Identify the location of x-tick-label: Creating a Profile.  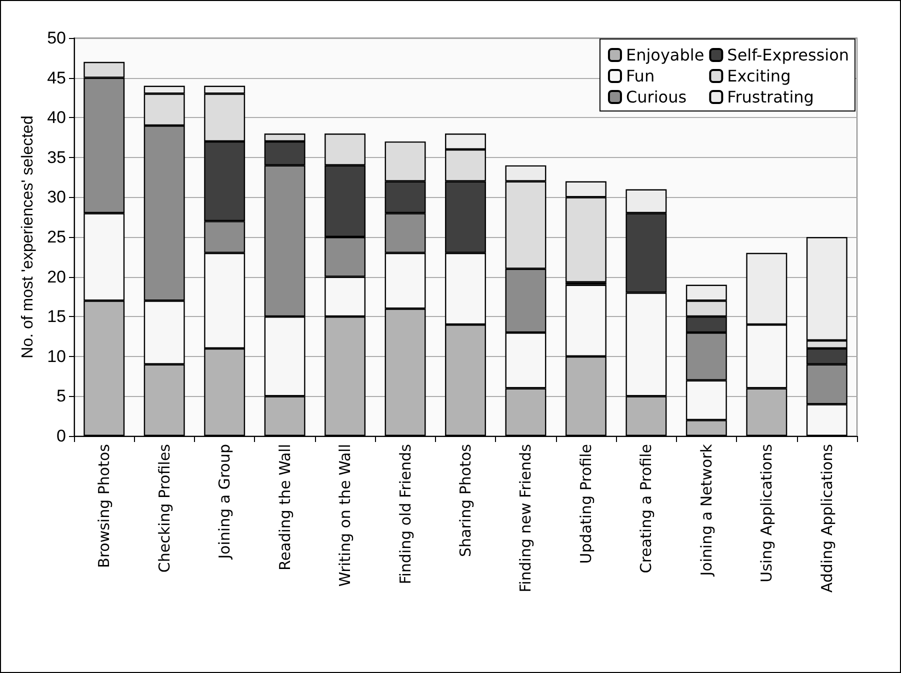
(646, 509).